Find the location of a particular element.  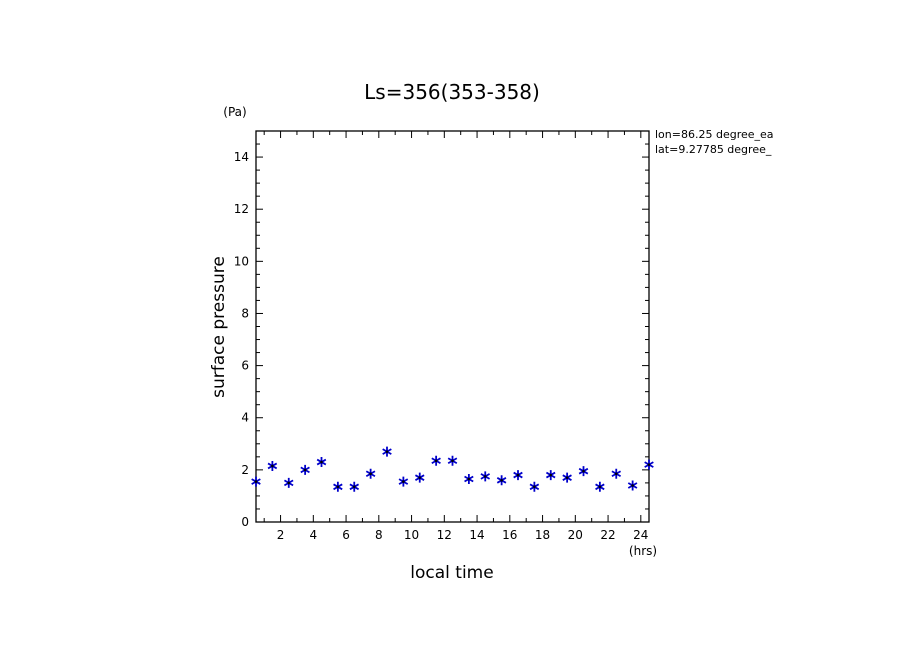

x-tick-label: 22 is located at coordinates (607, 535).